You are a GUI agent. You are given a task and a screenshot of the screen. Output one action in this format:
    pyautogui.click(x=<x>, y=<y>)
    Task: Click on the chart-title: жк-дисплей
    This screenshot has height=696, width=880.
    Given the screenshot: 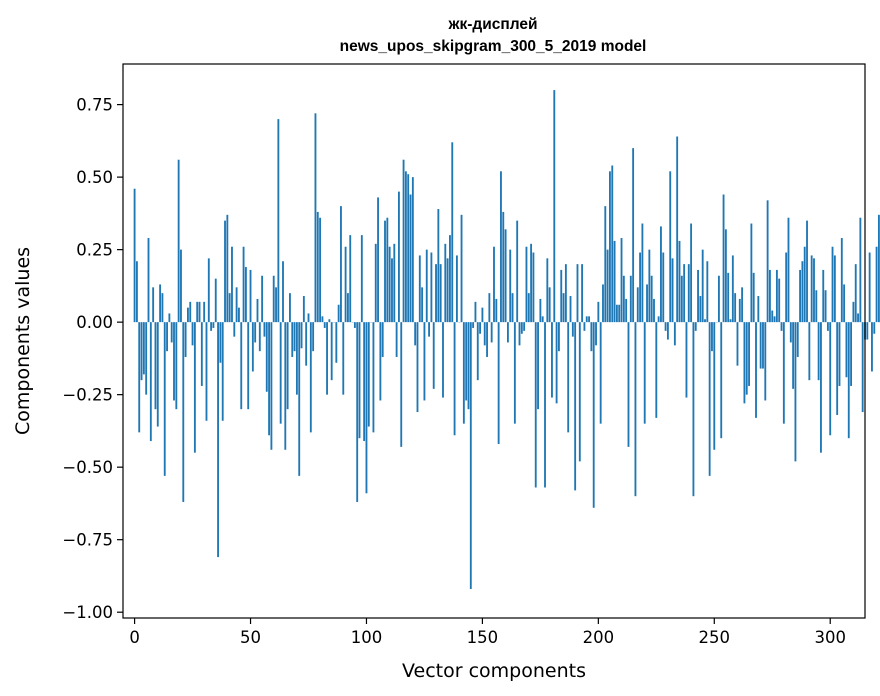 What is the action you would take?
    pyautogui.click(x=492, y=24)
    